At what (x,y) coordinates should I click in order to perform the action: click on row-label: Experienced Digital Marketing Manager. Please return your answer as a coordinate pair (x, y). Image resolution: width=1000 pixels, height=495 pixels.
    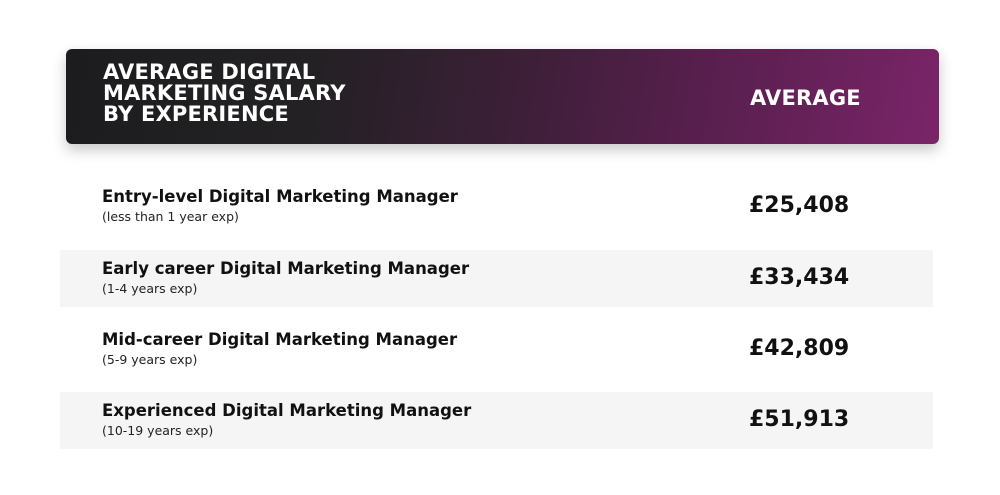
    Looking at the image, I should click on (287, 410).